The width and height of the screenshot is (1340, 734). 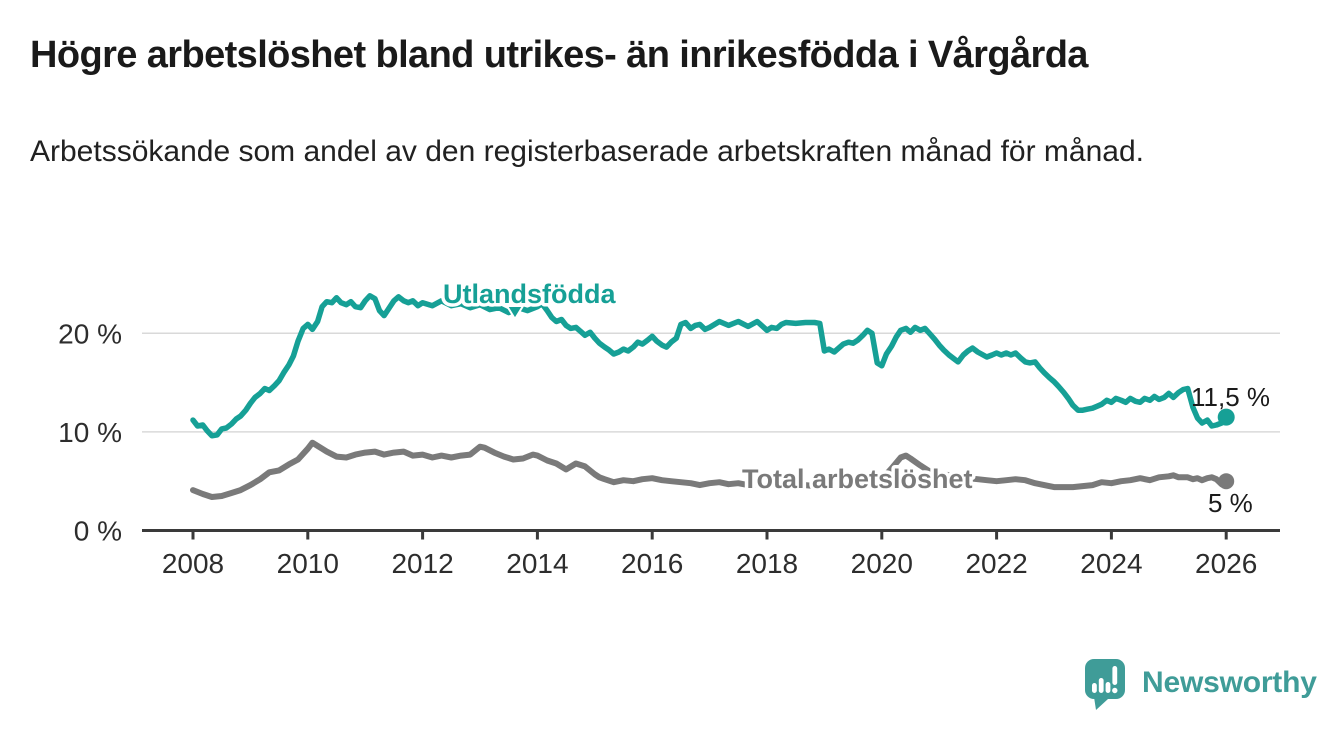 What do you see at coordinates (529, 294) in the screenshot?
I see `series-label: Utlandsfödda` at bounding box center [529, 294].